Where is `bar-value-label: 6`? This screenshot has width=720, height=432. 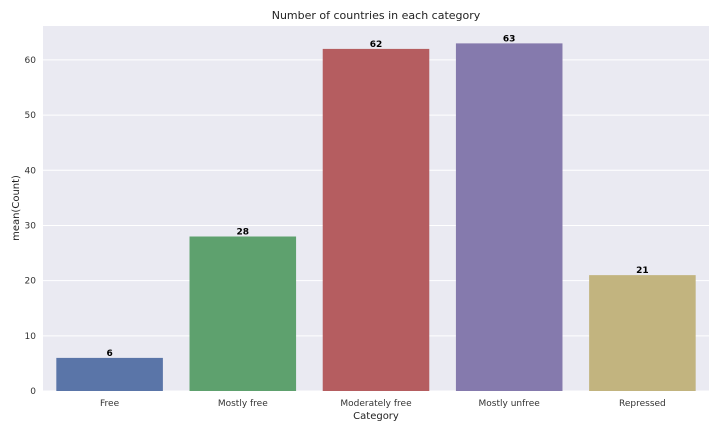
bar-value-label: 6 is located at coordinates (109, 354).